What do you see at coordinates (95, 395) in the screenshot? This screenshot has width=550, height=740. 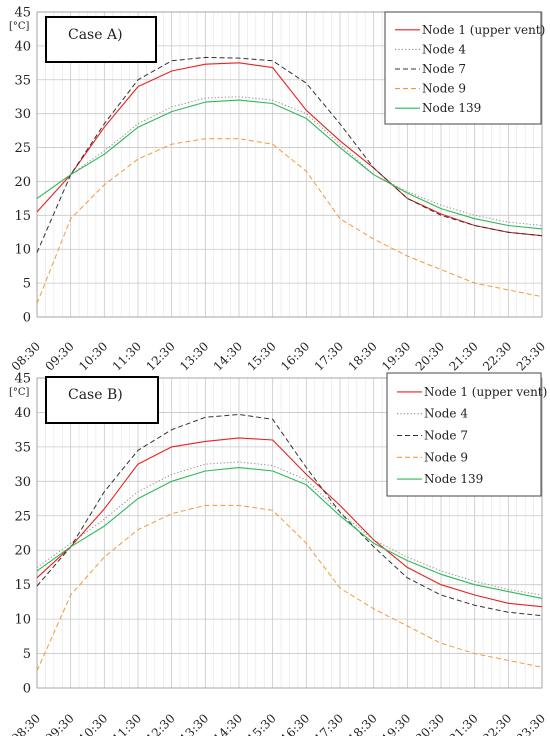 I see `case-label: Case B)` at bounding box center [95, 395].